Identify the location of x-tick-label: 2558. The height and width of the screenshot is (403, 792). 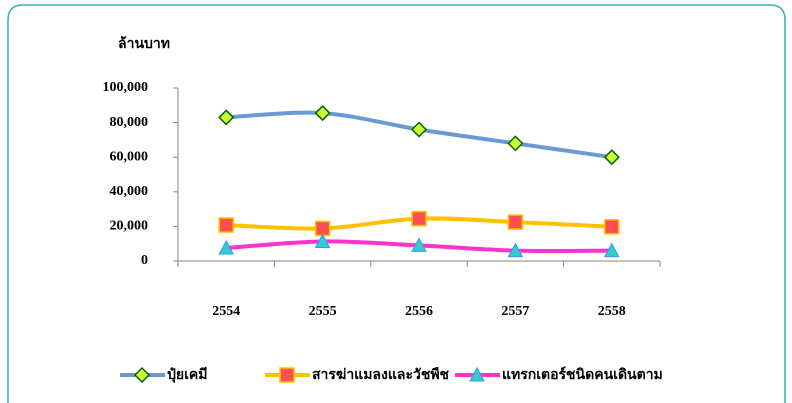
(612, 311).